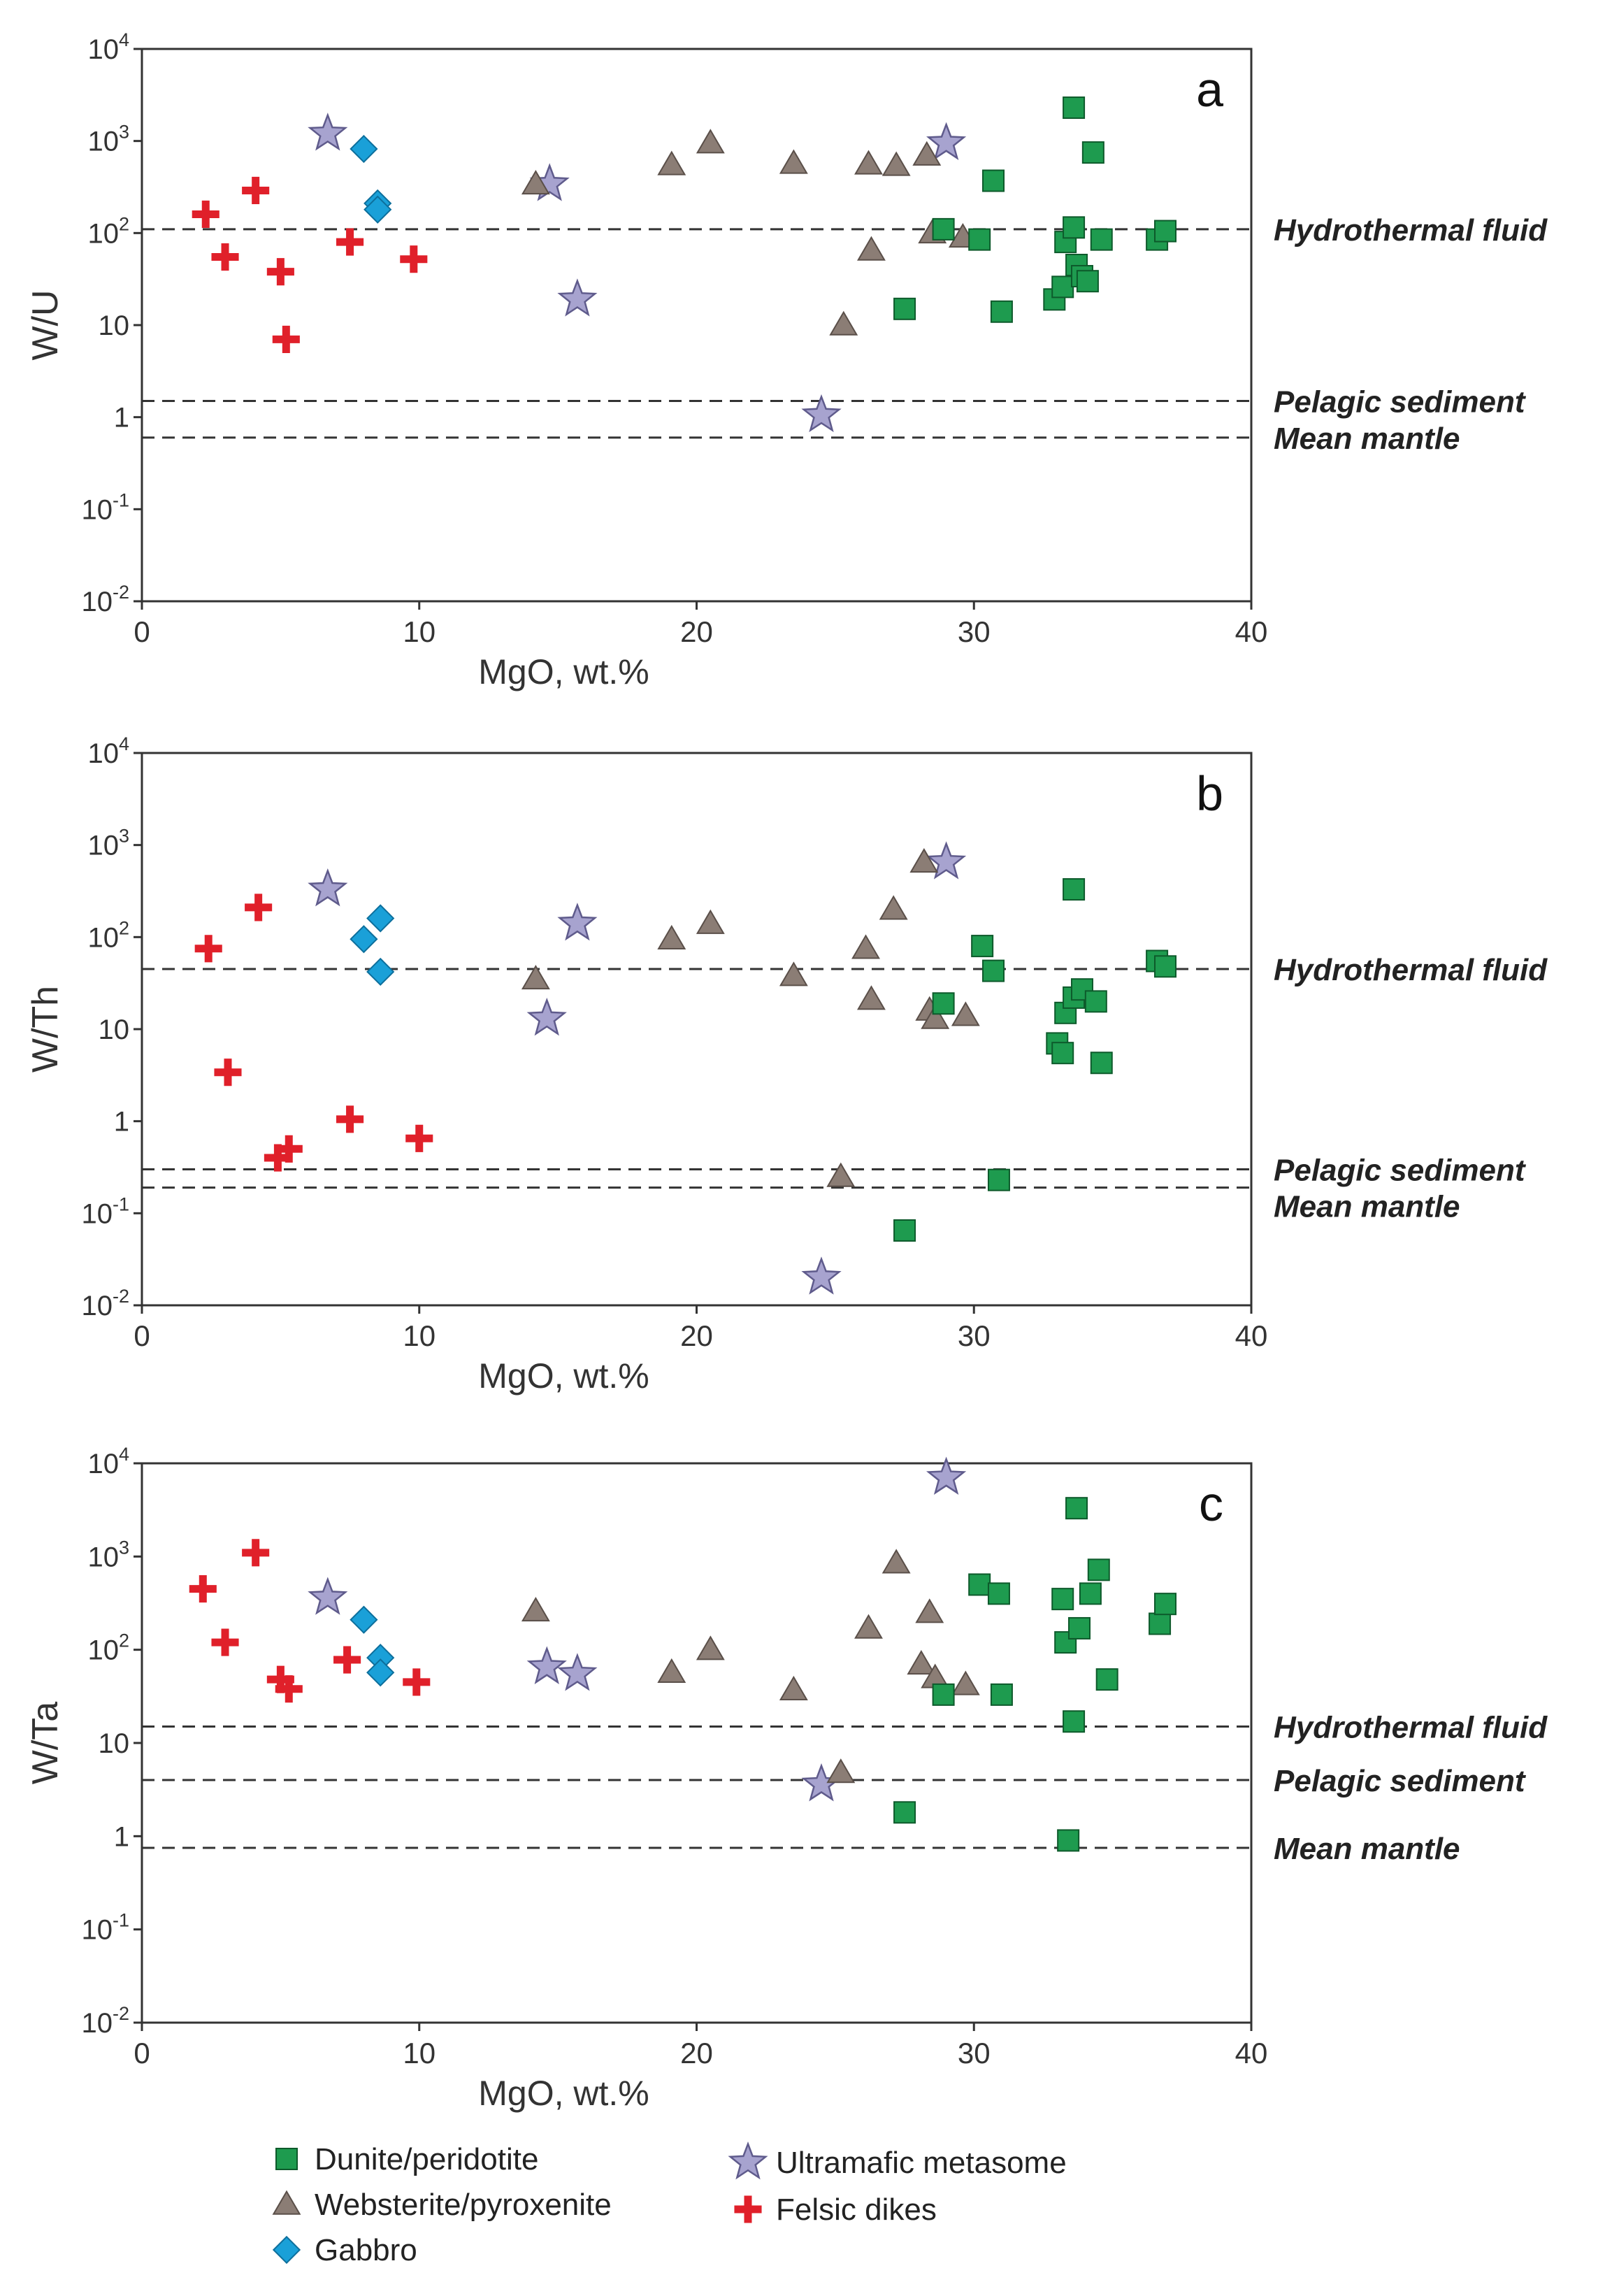 This screenshot has height=2296, width=1612. What do you see at coordinates (1211, 1504) in the screenshot?
I see `panel-letter: c` at bounding box center [1211, 1504].